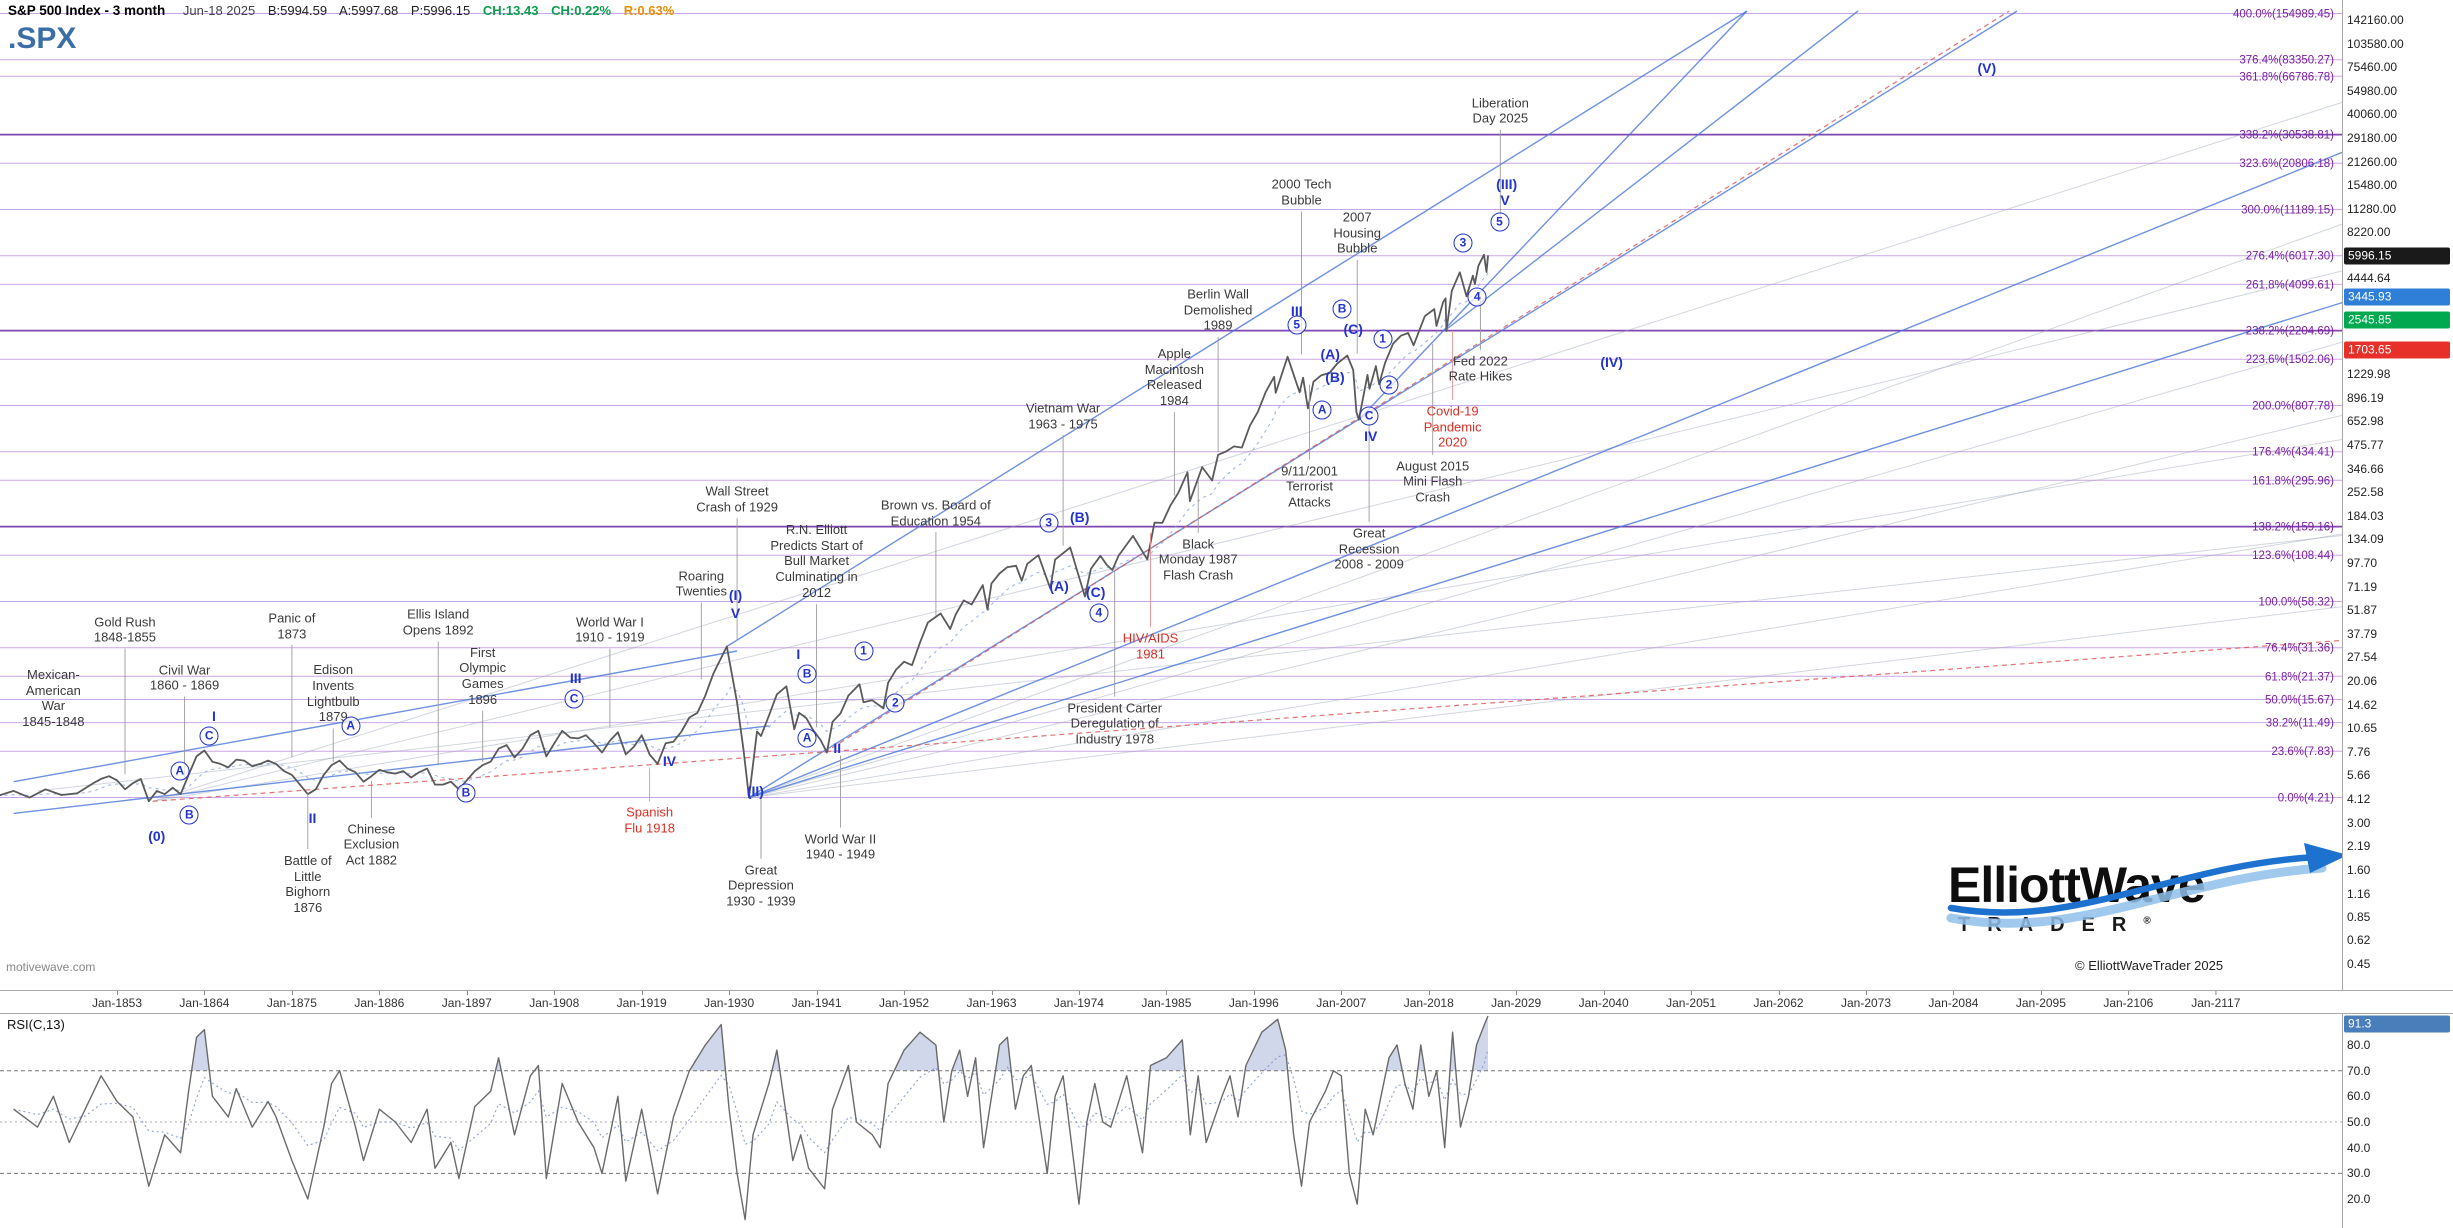 The width and height of the screenshot is (2453, 1228). Describe the element at coordinates (2287, 211) in the screenshot. I see `fib-level-label: 300.0%(11189.15)` at that location.